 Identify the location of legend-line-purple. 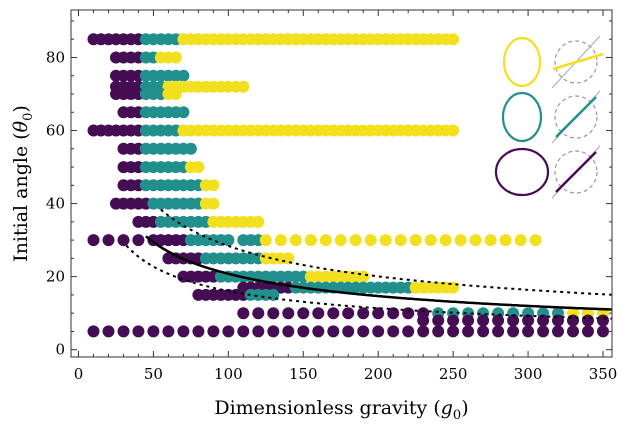
(576, 172).